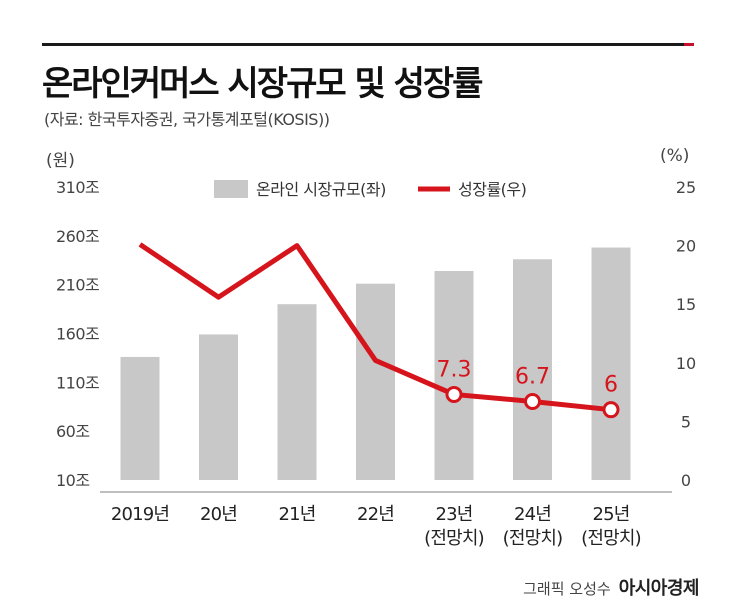 The width and height of the screenshot is (745, 613). What do you see at coordinates (262, 84) in the screenshot?
I see `page-title: 온라인커머스 시장규모 및 성장률` at bounding box center [262, 84].